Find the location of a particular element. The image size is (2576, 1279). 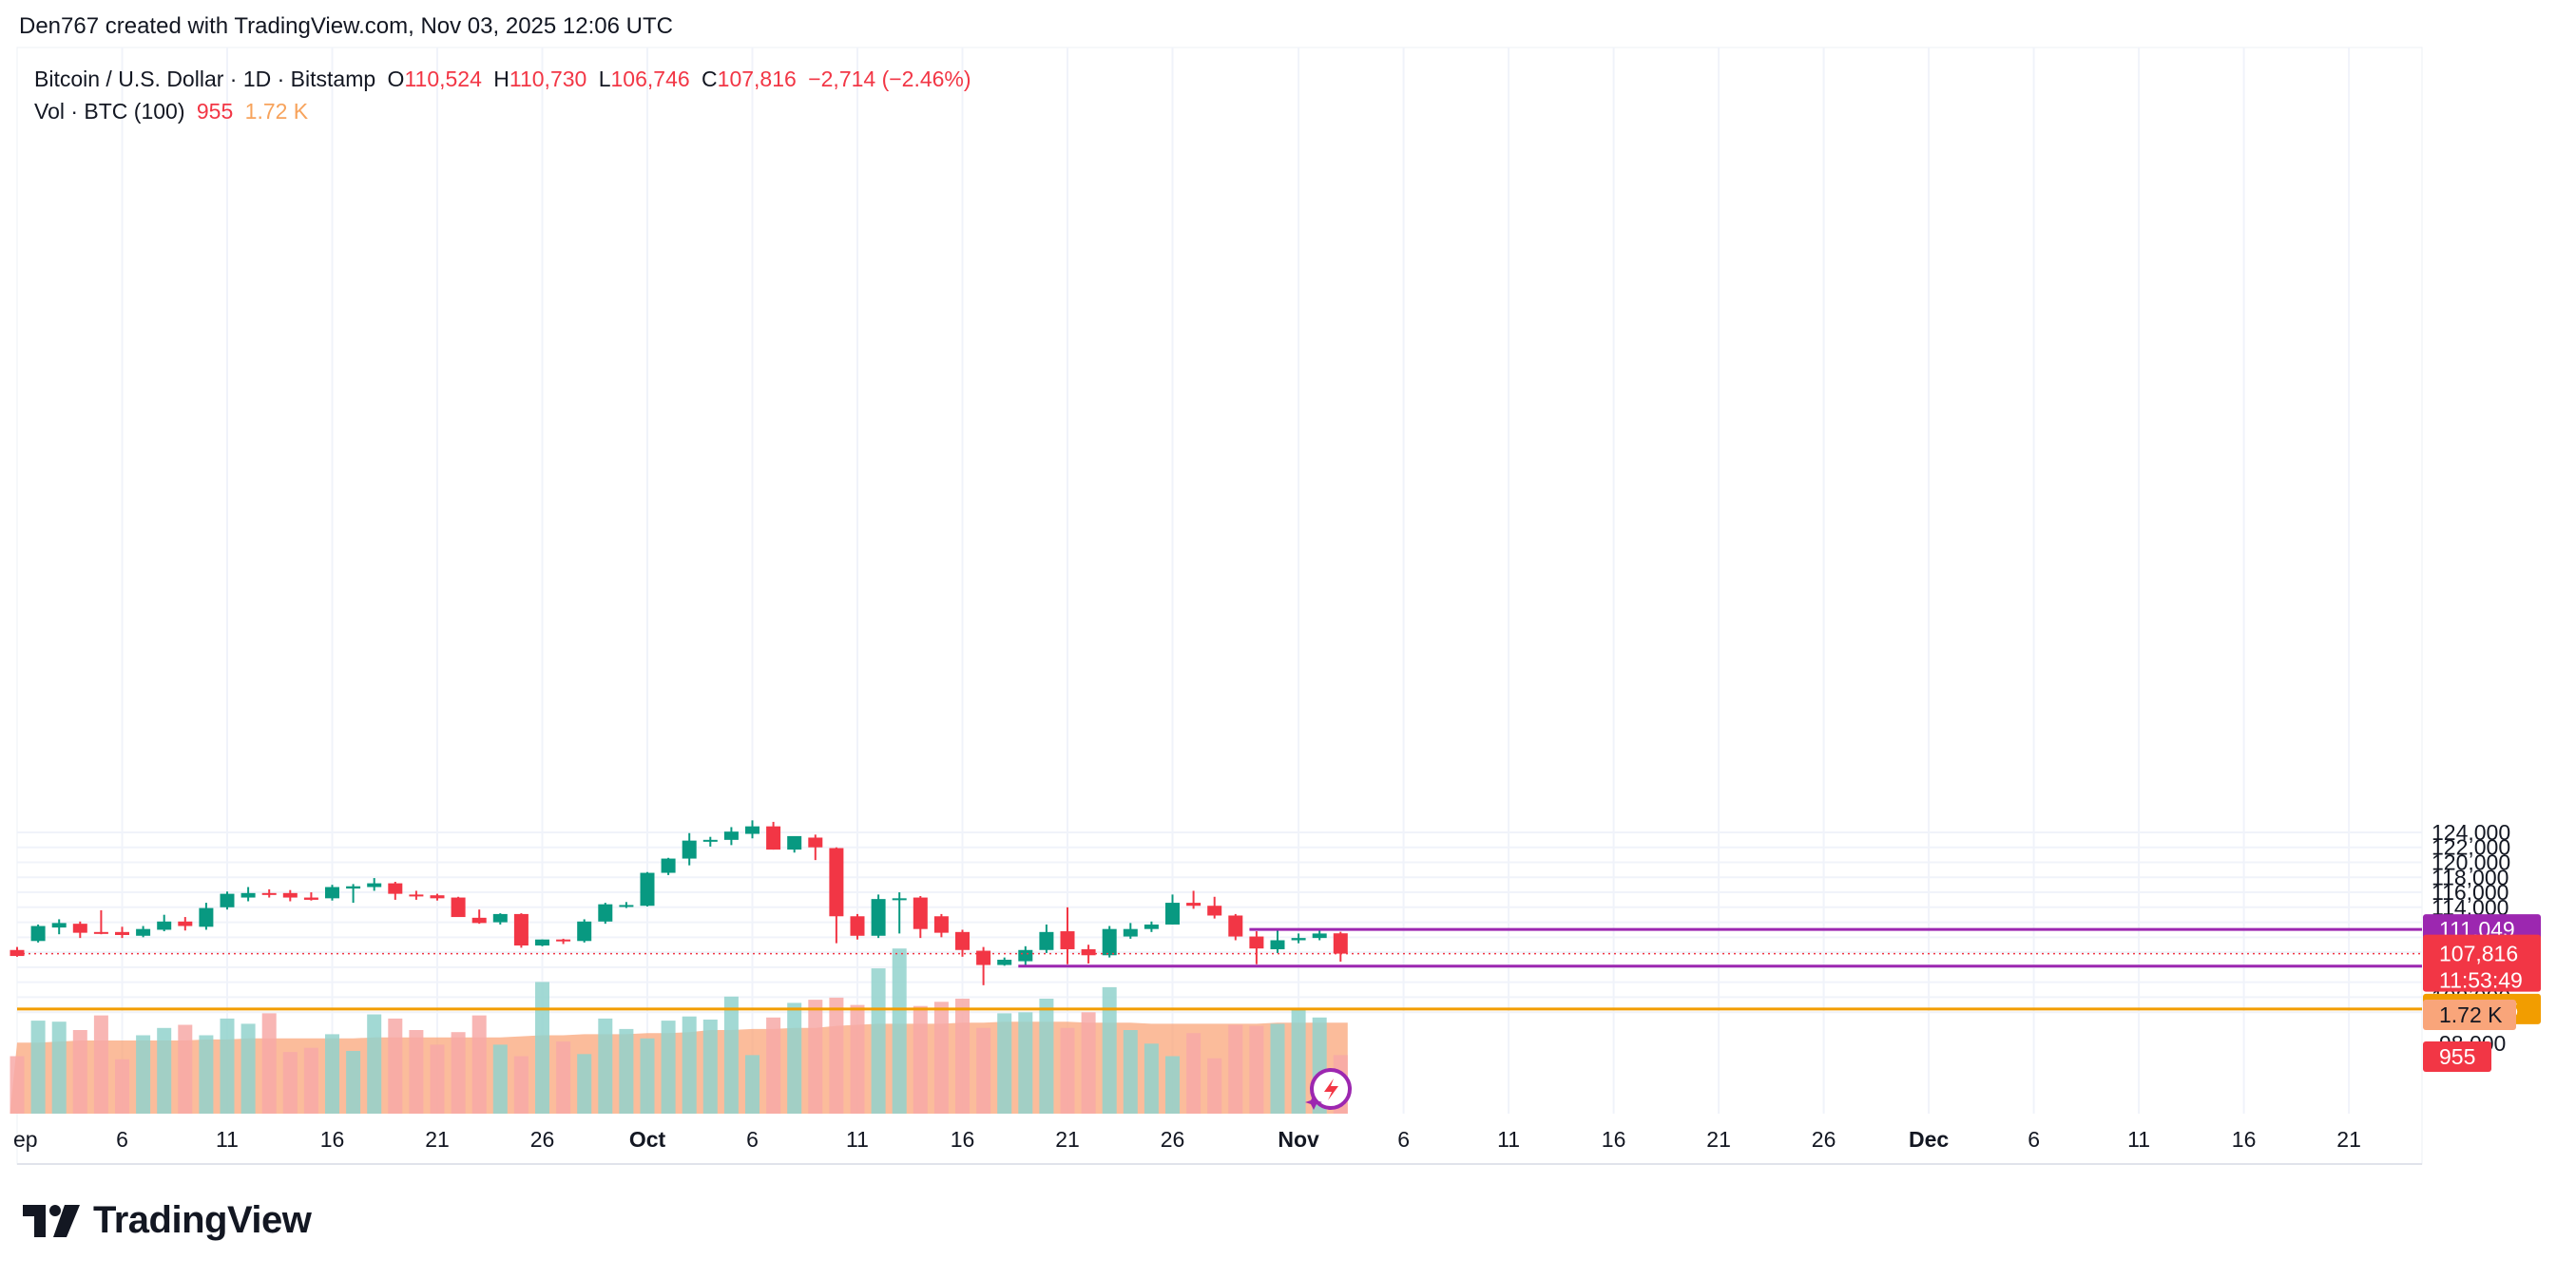

time-tick-label: 21 is located at coordinates (2349, 1139).